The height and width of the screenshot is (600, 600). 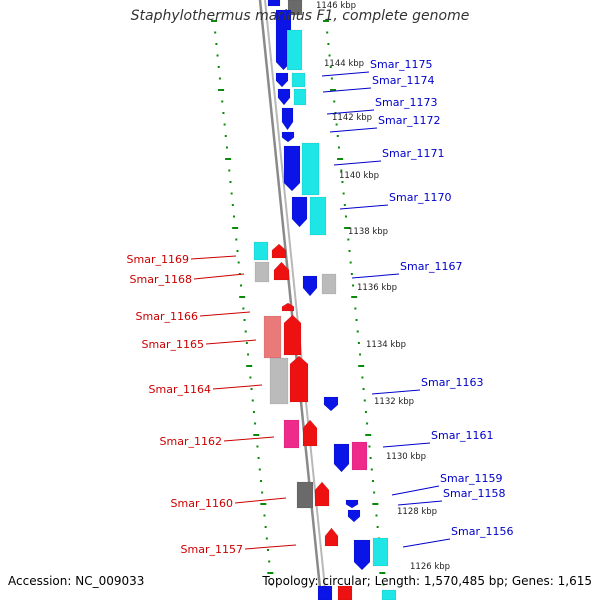 What do you see at coordinates (430, 567) in the screenshot?
I see `kbp-label: 1126 kbp` at bounding box center [430, 567].